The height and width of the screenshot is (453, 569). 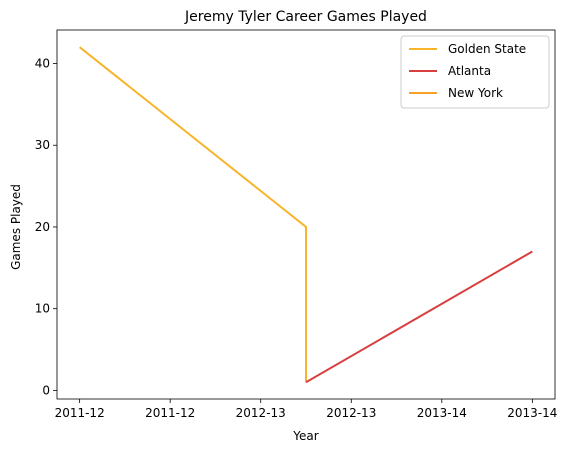 I want to click on legend-box, so click(x=475, y=72).